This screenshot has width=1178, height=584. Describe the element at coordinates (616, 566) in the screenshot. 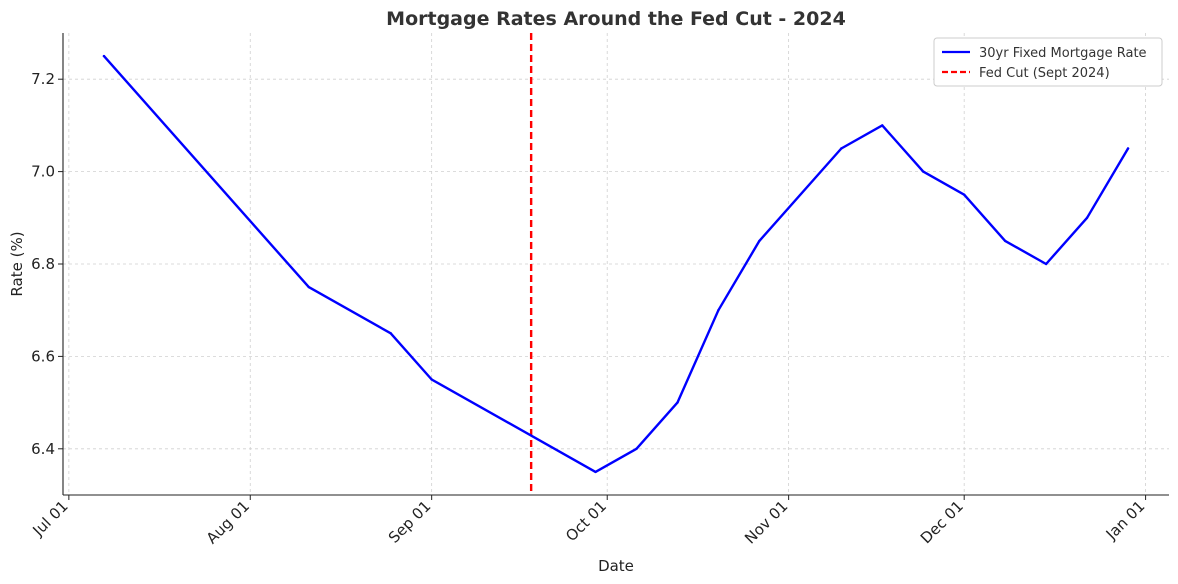

I see `x-axis-label: Date` at that location.